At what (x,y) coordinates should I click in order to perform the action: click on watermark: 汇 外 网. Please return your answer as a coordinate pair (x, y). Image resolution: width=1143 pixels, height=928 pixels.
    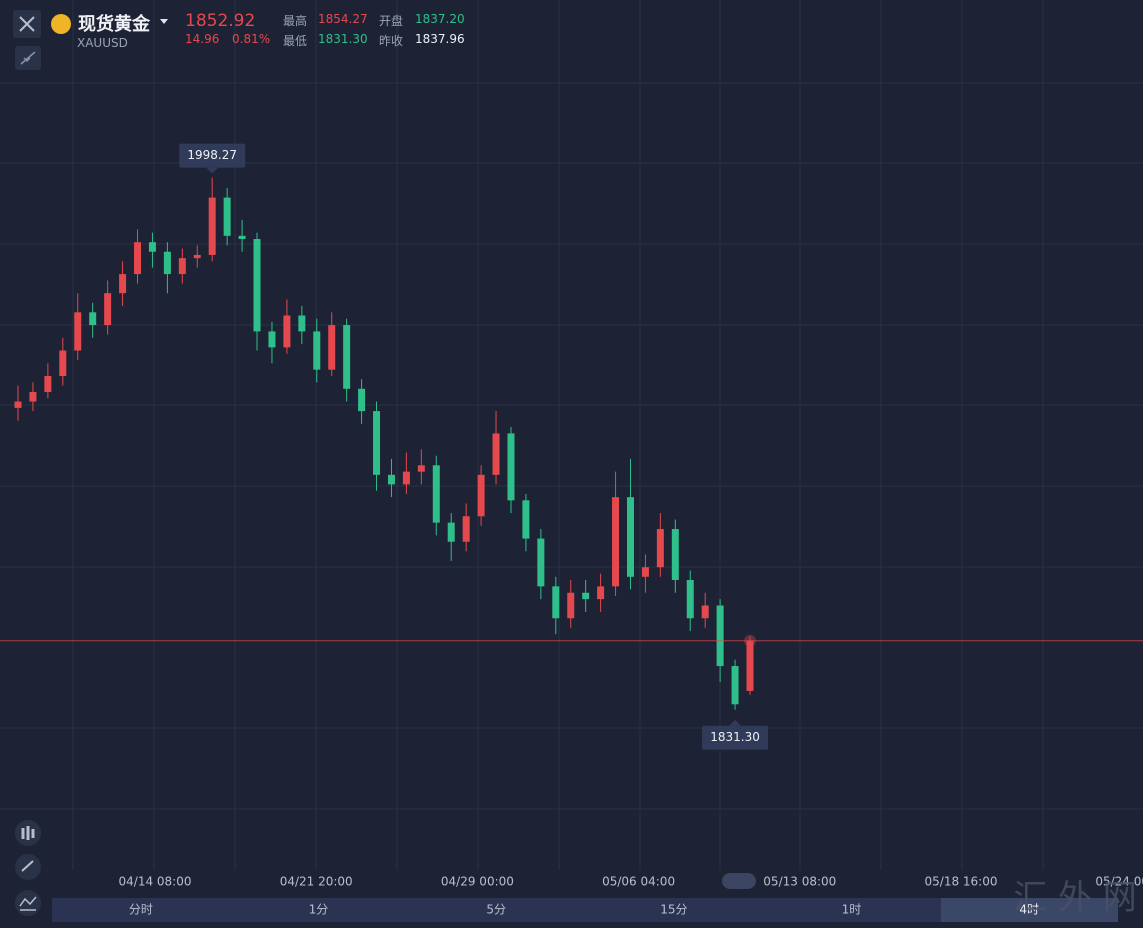
    Looking at the image, I should click on (1075, 898).